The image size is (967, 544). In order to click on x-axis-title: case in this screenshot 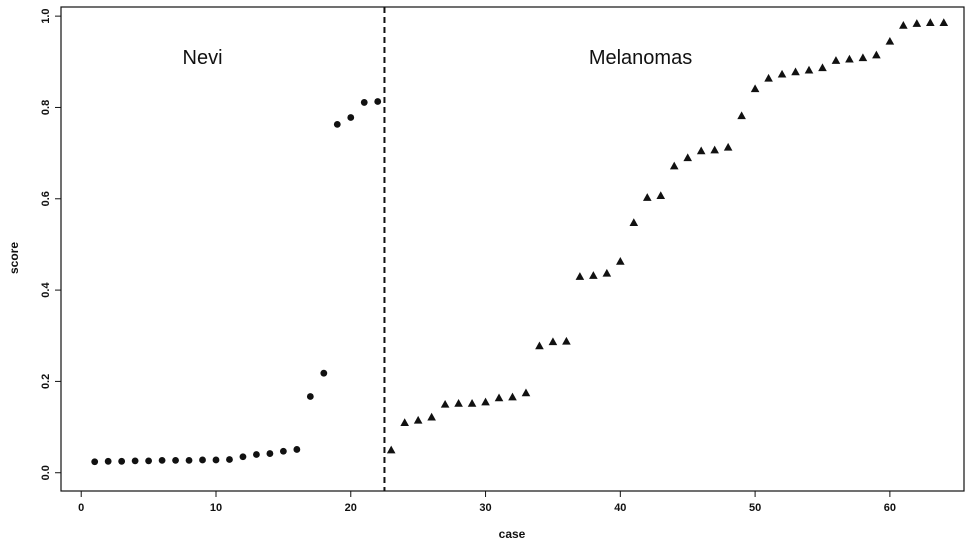, I will do `click(512, 534)`.